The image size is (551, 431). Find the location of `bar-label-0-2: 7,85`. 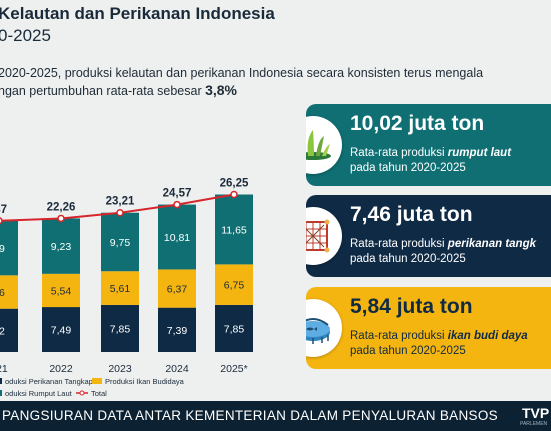

bar-label-0-2: 7,85 is located at coordinates (120, 329).